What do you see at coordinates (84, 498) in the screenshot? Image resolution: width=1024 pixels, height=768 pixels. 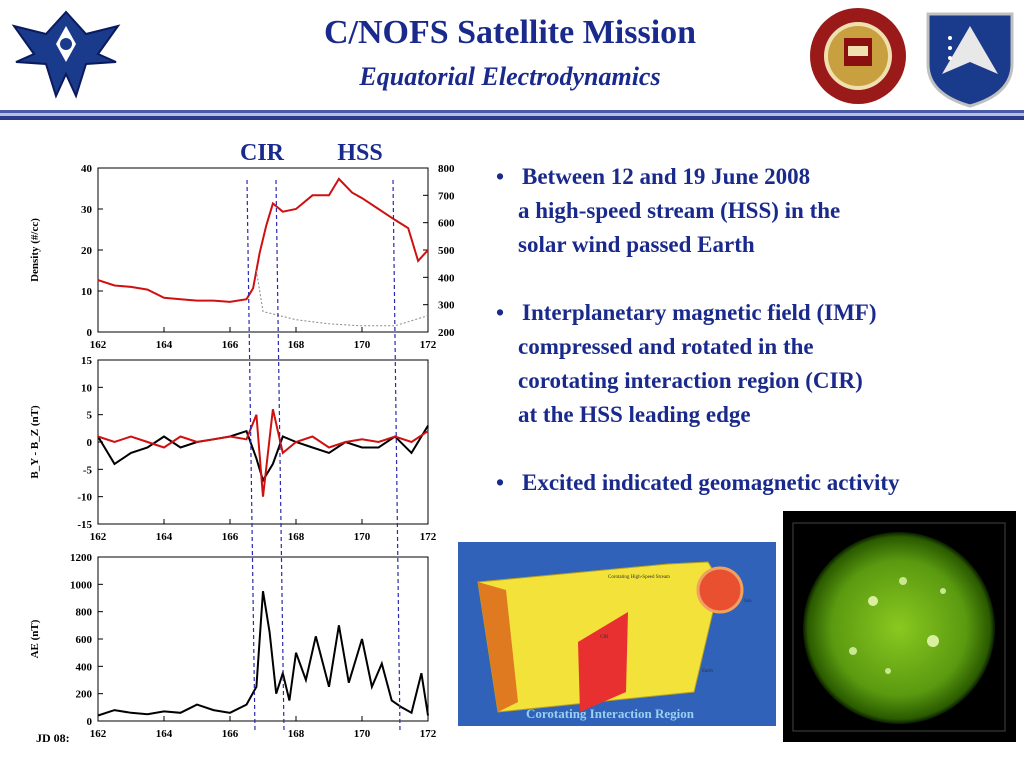 I see `y-tick-label: -10` at bounding box center [84, 498].